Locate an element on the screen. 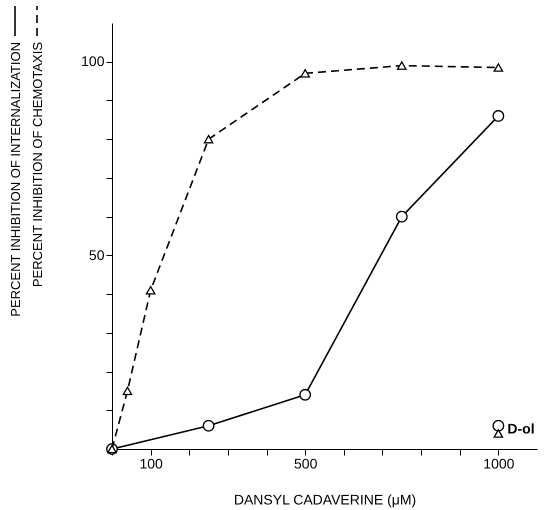 The height and width of the screenshot is (510, 544). legend-label: PERCENT INHIBITION OF CHEMOTAXIS is located at coordinates (37, 165).